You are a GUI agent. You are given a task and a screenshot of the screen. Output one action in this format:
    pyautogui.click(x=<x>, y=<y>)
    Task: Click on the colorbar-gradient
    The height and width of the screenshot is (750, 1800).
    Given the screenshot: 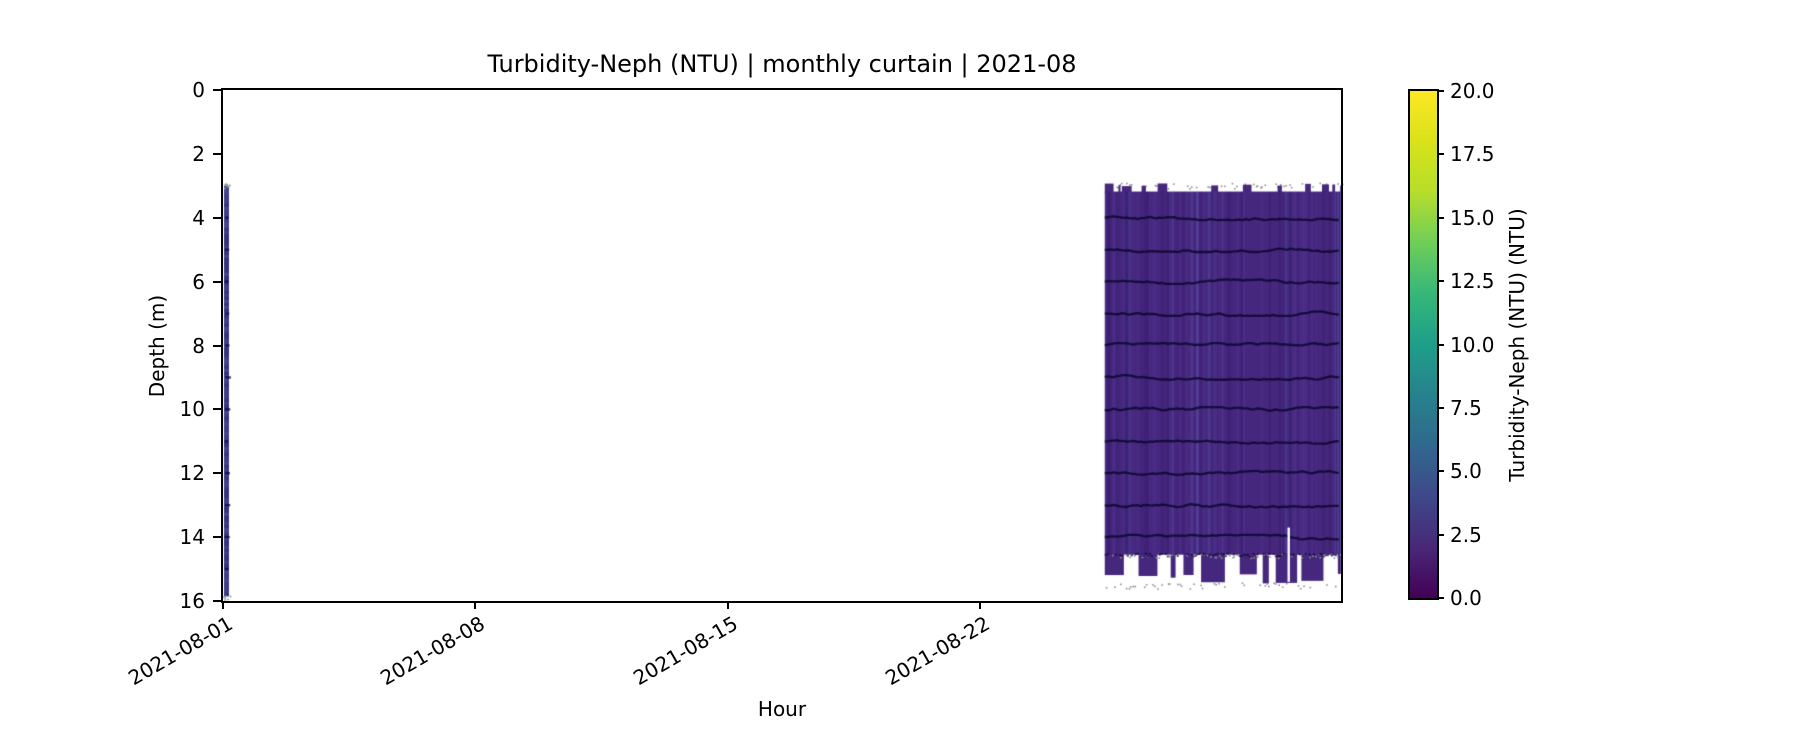 What is the action you would take?
    pyautogui.click(x=1423, y=344)
    